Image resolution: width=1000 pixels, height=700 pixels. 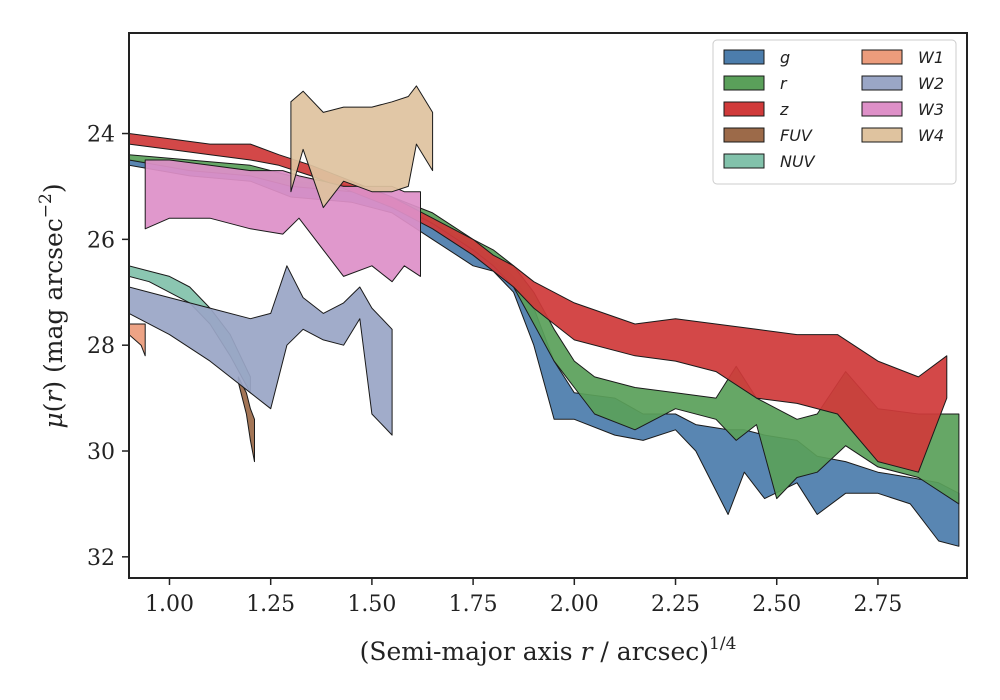 I want to click on legend-swatch-nuv, so click(x=744, y=161).